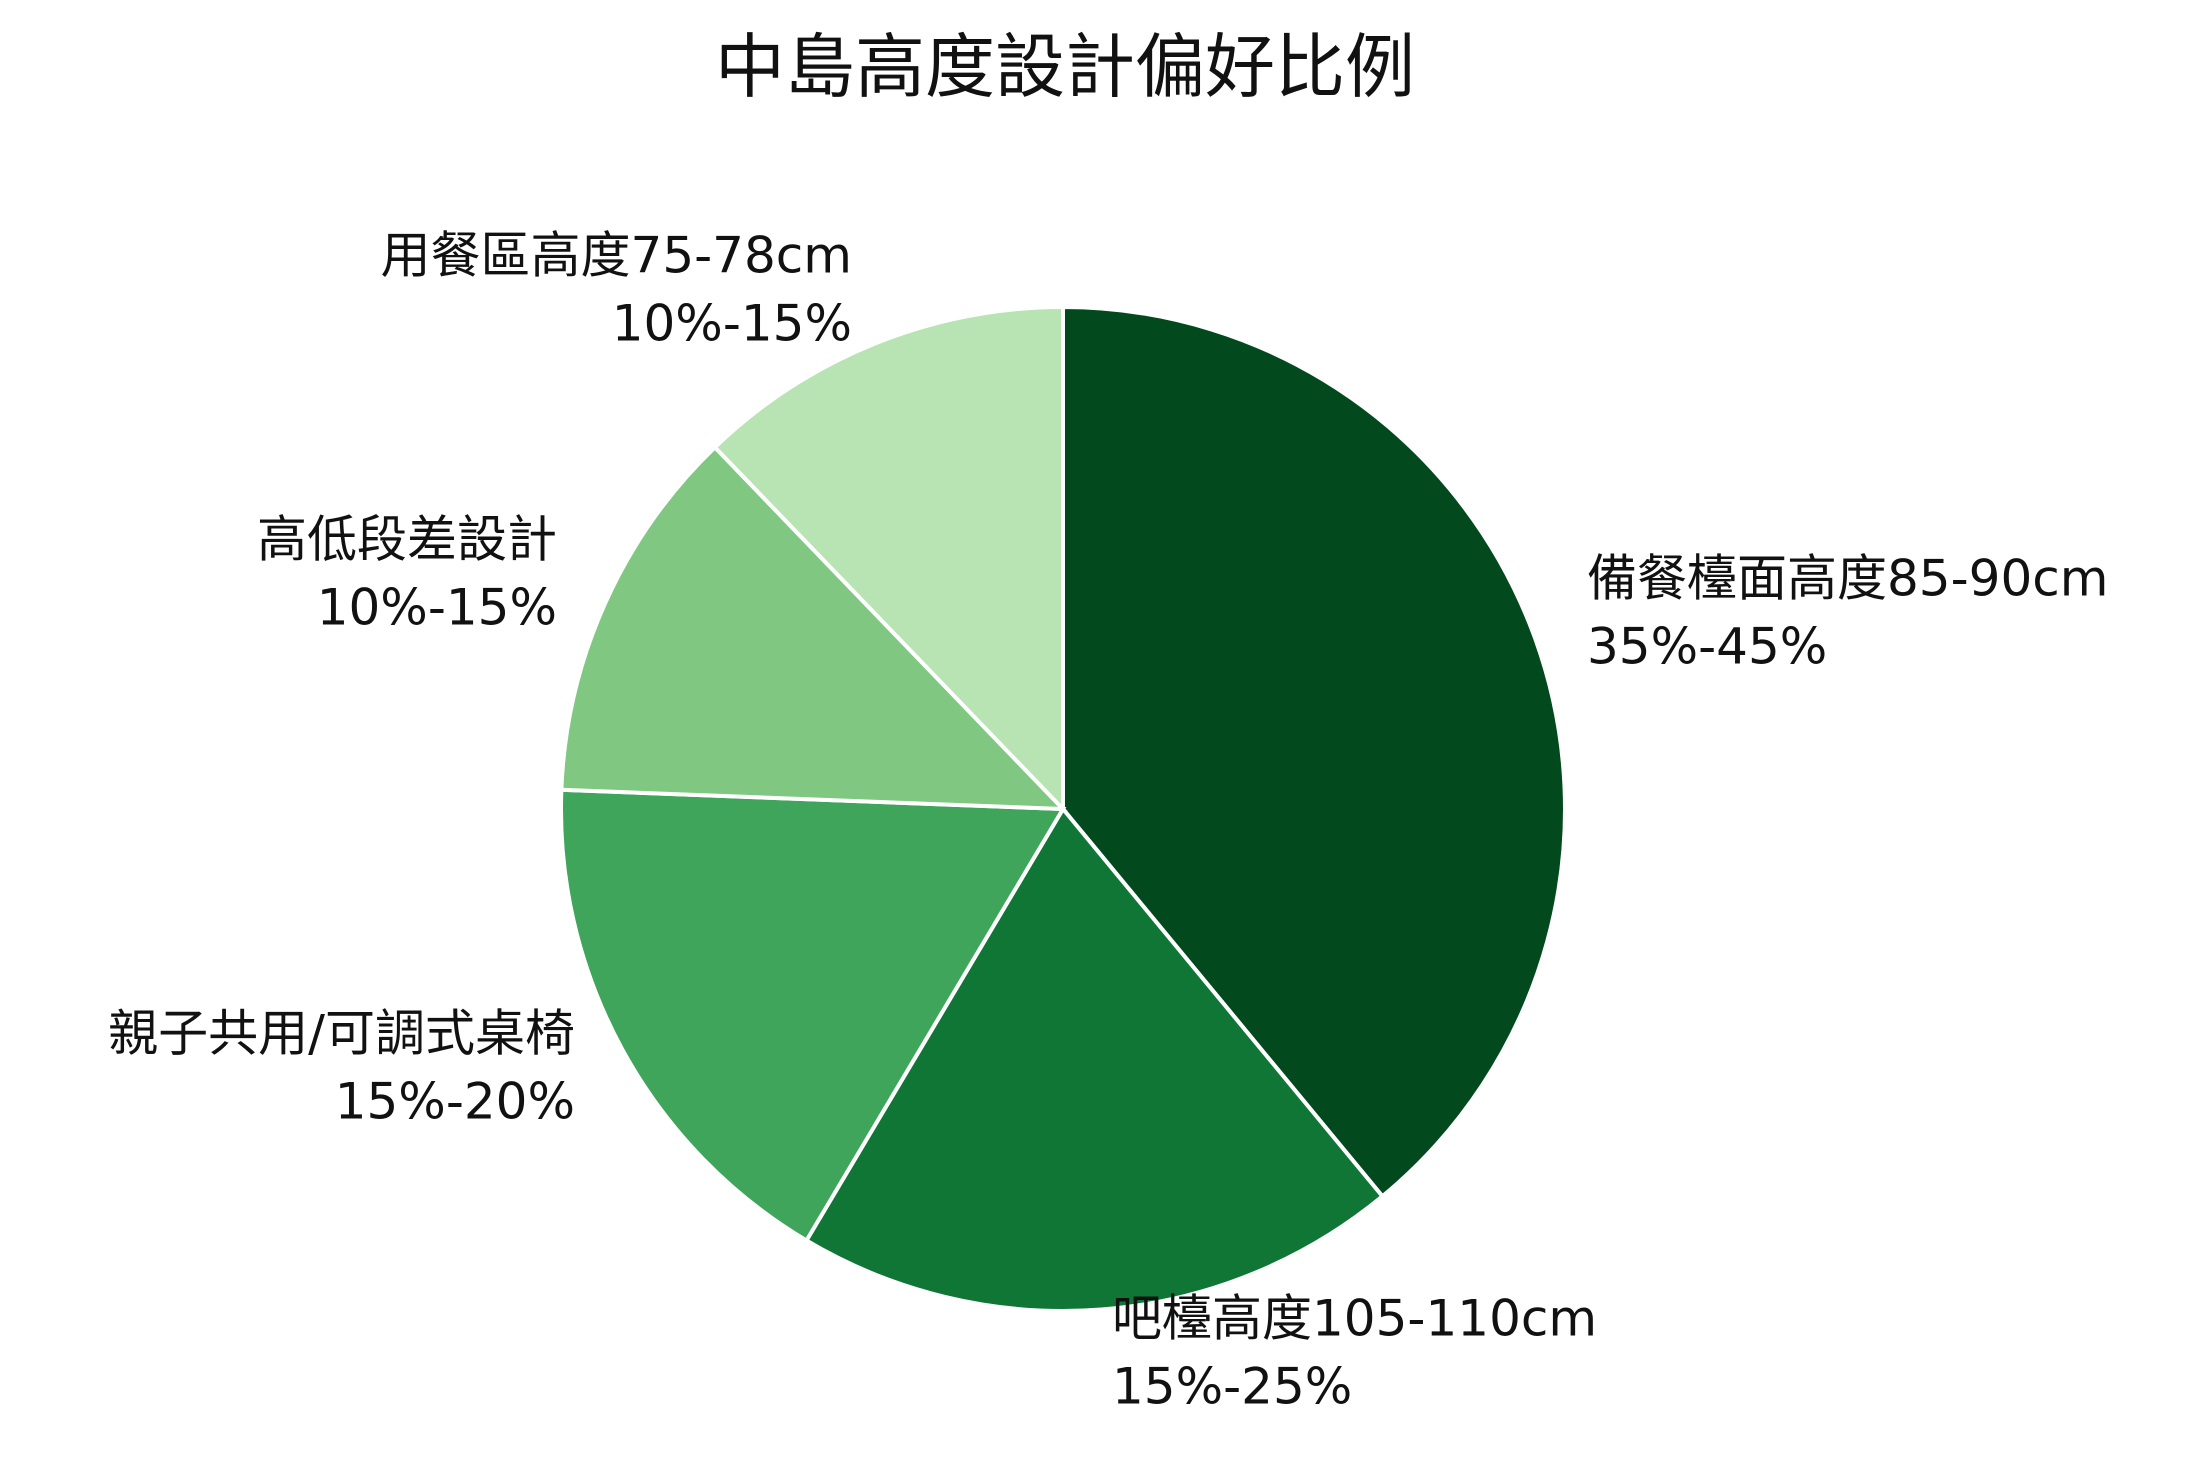 This screenshot has width=2198, height=1468. What do you see at coordinates (1847, 579) in the screenshot?
I see `slice-label: 備餐檯面高度85-90cm` at bounding box center [1847, 579].